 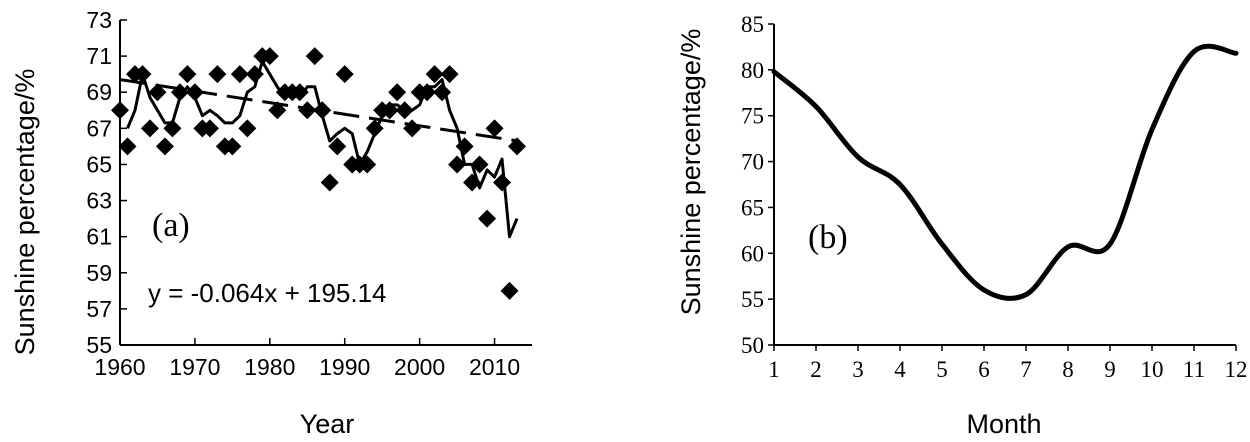 I want to click on panel-b-x-tick-label: 10, so click(x=1152, y=369).